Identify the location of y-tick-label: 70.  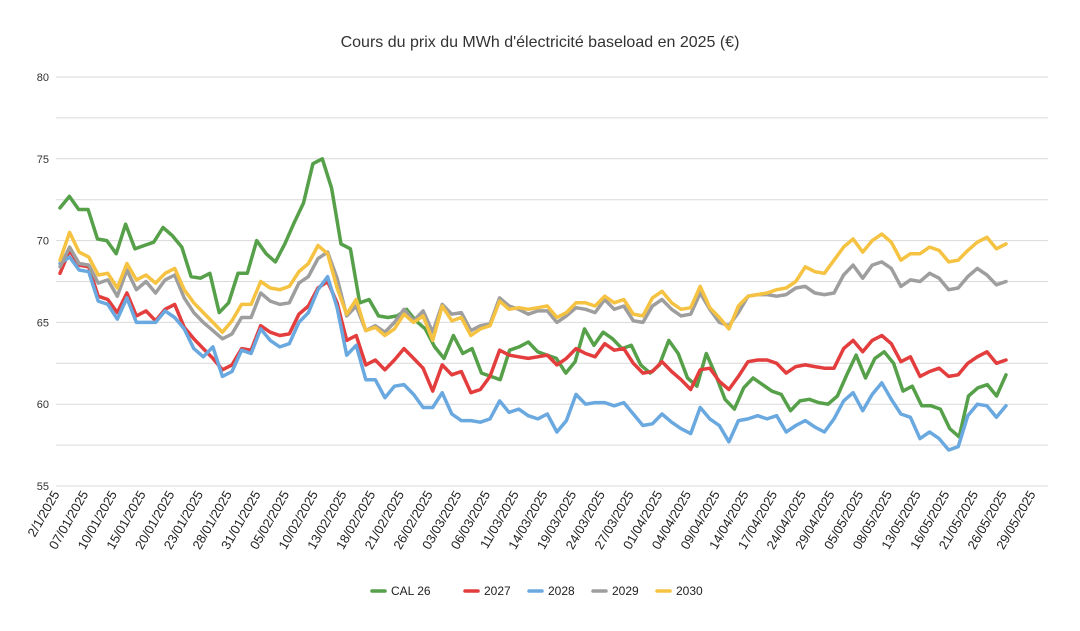
(43, 242).